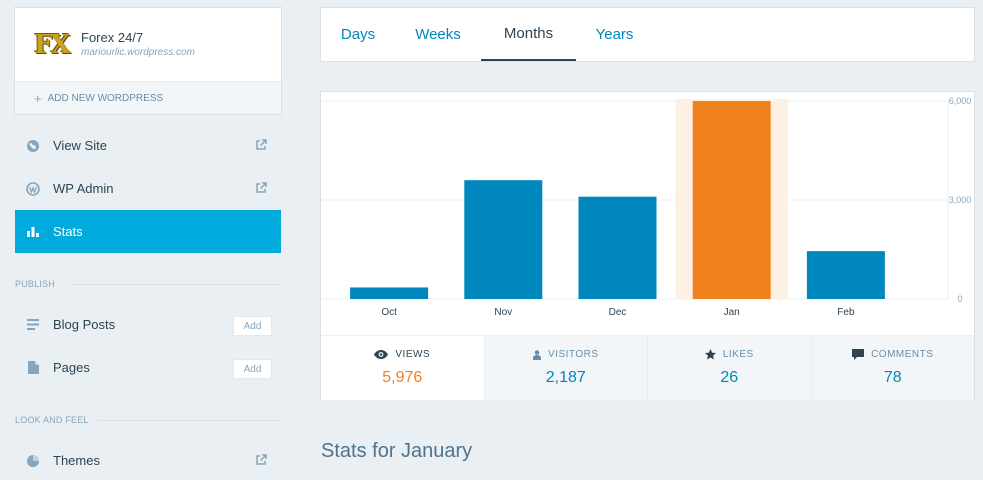  What do you see at coordinates (960, 200) in the screenshot?
I see `y-tick-label: 3,000` at bounding box center [960, 200].